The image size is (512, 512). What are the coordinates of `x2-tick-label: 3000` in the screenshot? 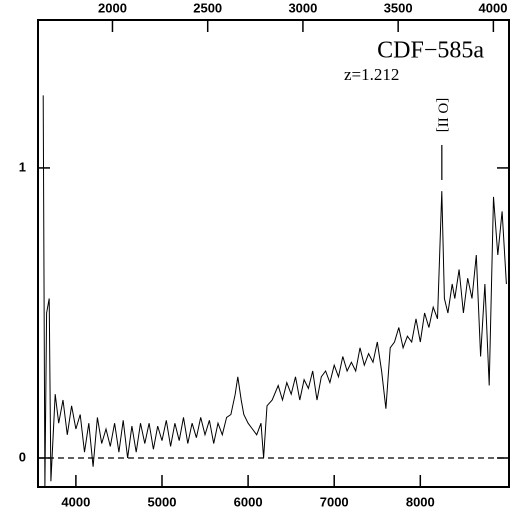 It's located at (302, 7).